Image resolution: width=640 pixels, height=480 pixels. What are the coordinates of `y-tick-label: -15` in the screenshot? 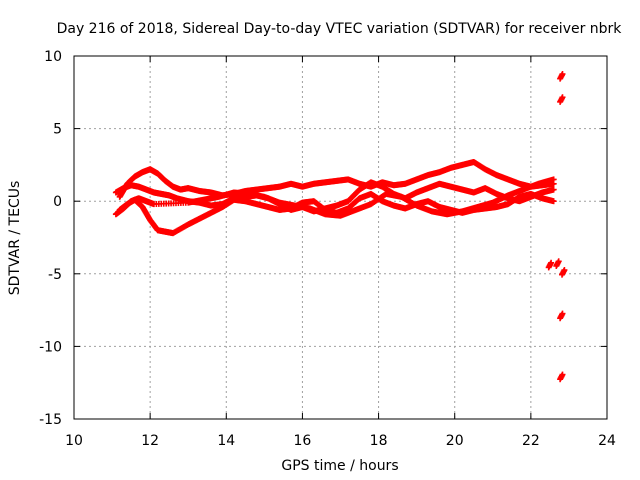 It's located at (50, 420).